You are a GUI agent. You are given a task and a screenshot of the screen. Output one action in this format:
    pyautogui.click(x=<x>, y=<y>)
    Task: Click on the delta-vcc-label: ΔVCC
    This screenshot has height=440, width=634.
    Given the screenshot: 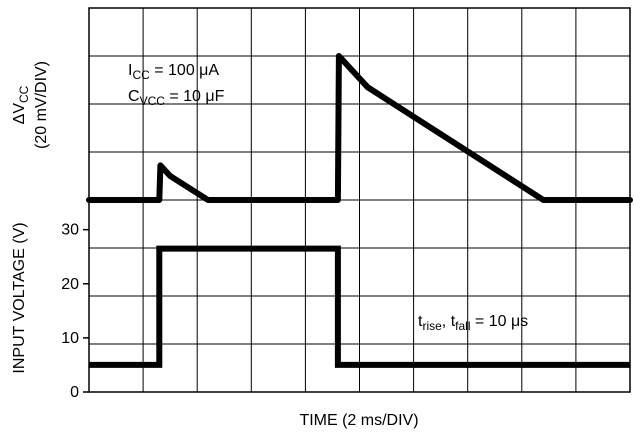 What is the action you would take?
    pyautogui.click(x=21, y=104)
    